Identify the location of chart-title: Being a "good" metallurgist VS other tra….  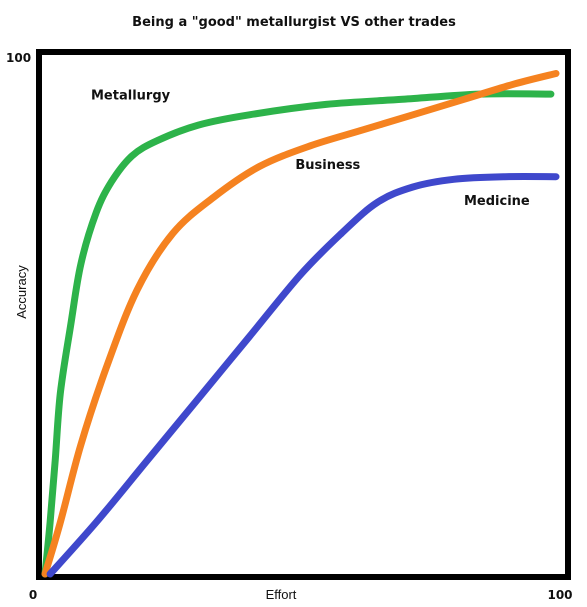
(294, 22).